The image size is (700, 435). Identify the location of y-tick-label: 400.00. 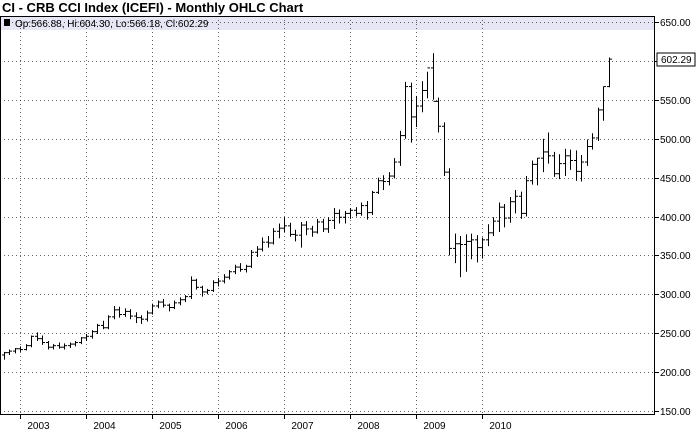
(675, 218).